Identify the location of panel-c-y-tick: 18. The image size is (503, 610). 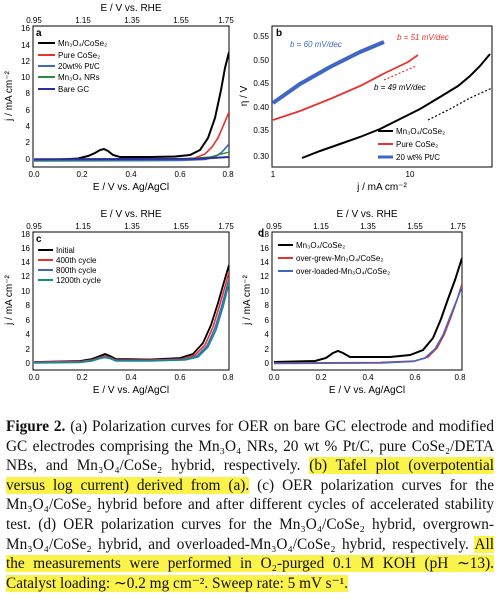
(25, 234).